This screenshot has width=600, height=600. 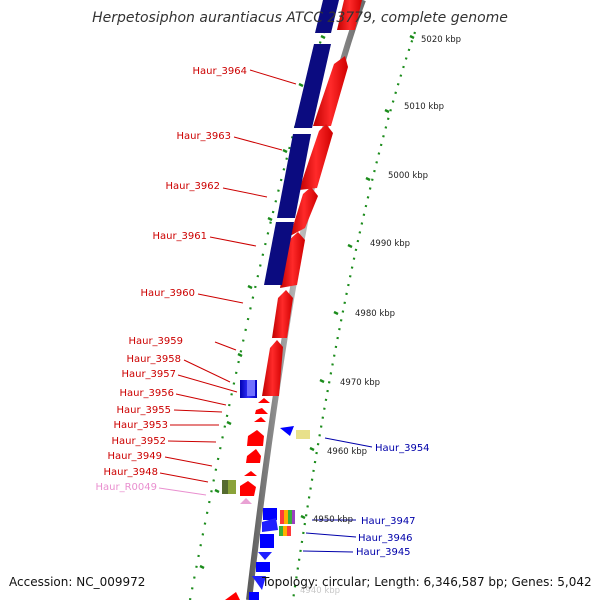 I want to click on gene-rna-small, so click(x=246, y=501).